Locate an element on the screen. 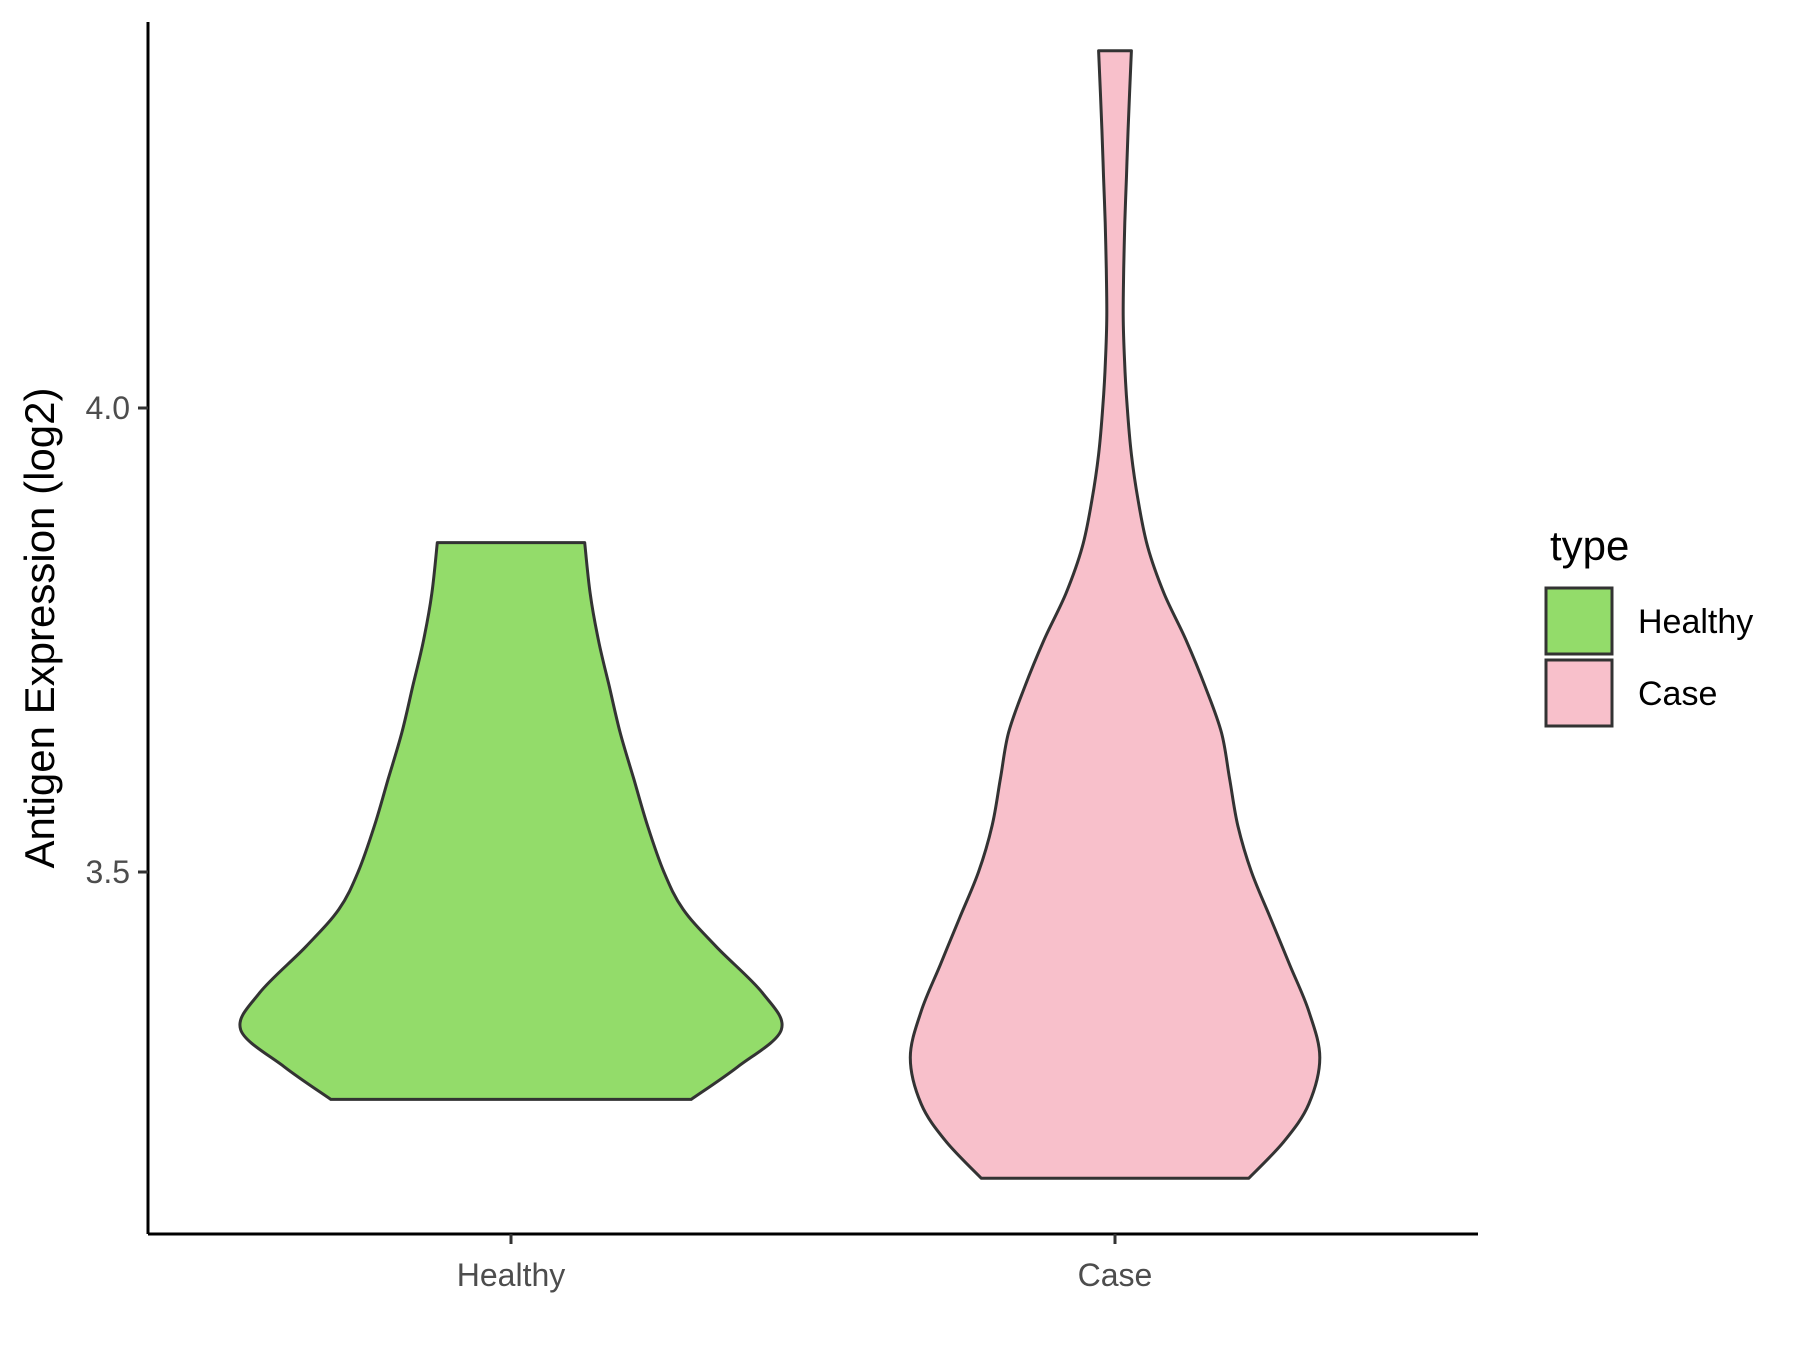 This screenshot has width=1800, height=1350. y-tick-label: 4.0 is located at coordinates (108, 408).